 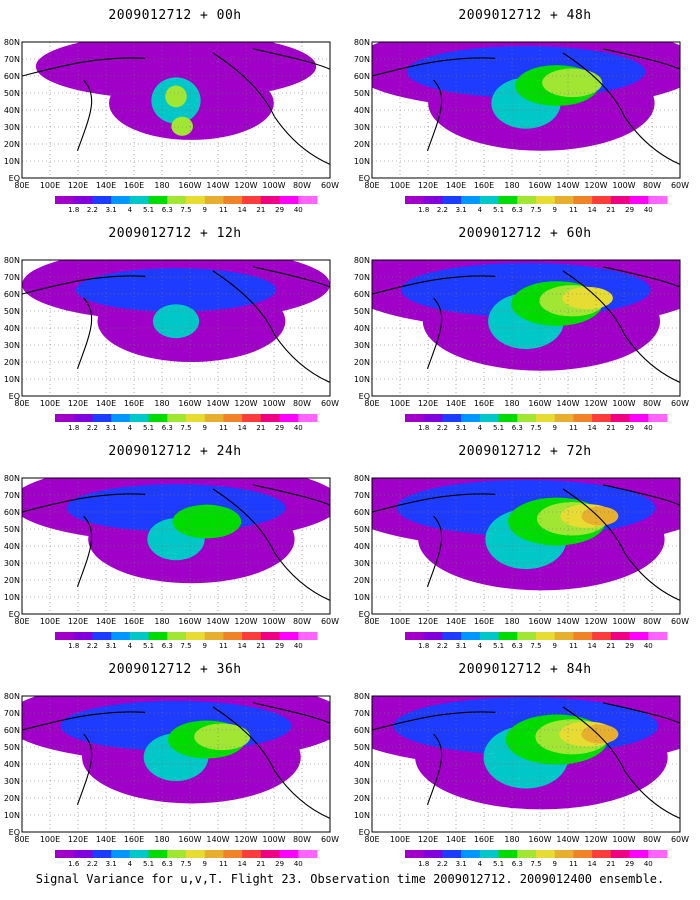 What do you see at coordinates (539, 185) in the screenshot?
I see `lon-label: 160W` at bounding box center [539, 185].